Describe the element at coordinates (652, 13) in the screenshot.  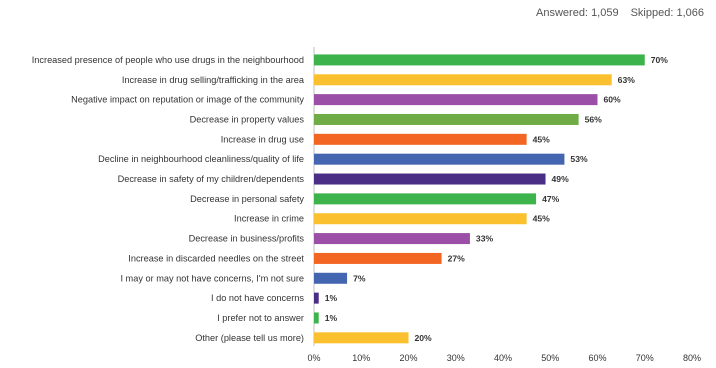
I see `skipped-label: Skipped:` at that location.